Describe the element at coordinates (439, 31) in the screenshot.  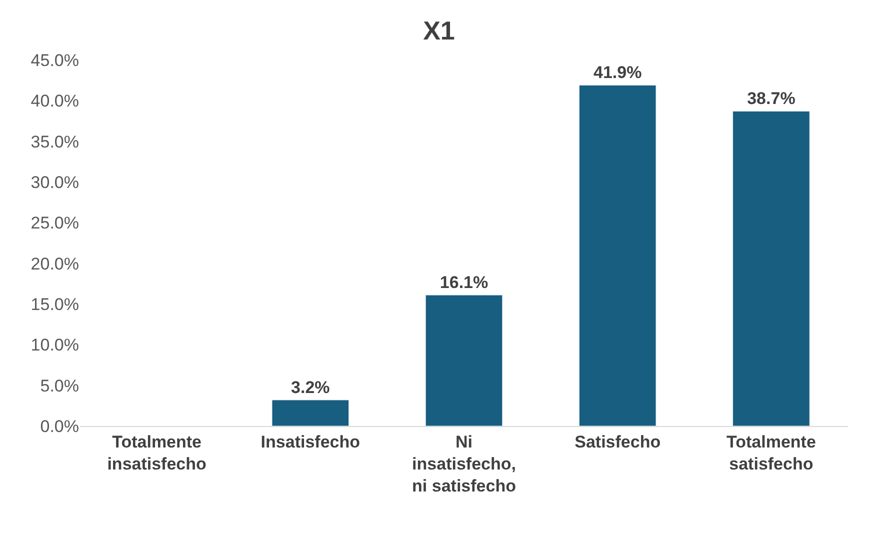
I see `chart-title: X1` at that location.